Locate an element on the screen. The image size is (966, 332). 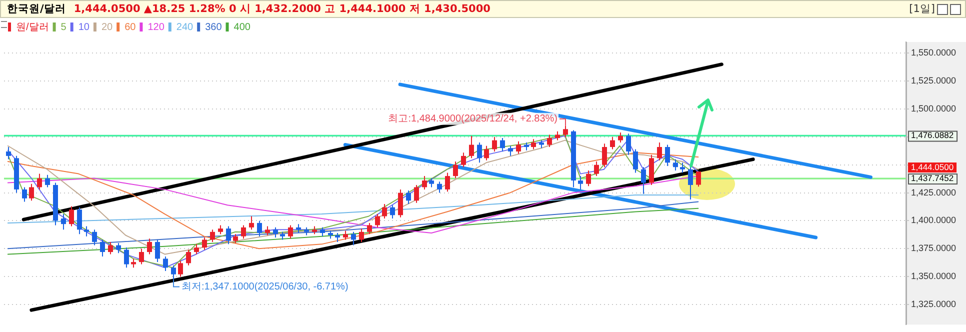
chart-title: 한국원/달러 is located at coordinates (36, 9).